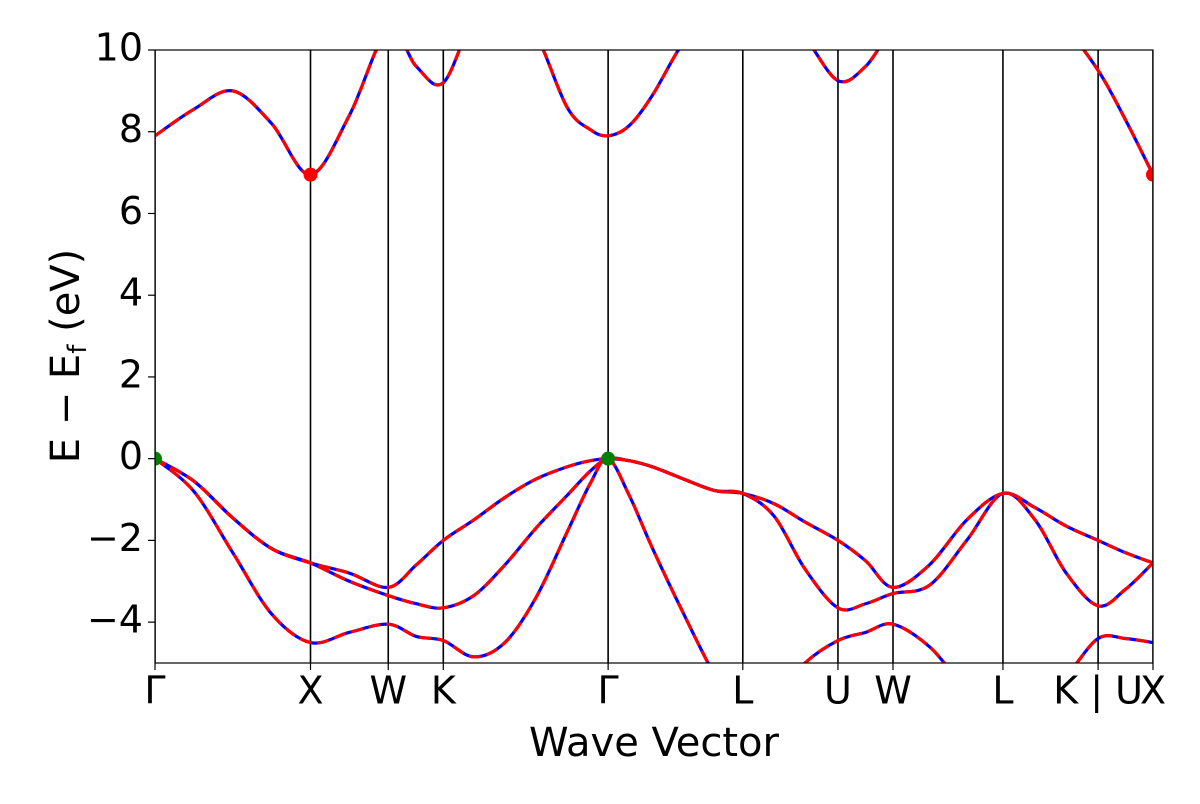  What do you see at coordinates (444, 691) in the screenshot?
I see `x-tick-label: K` at bounding box center [444, 691].